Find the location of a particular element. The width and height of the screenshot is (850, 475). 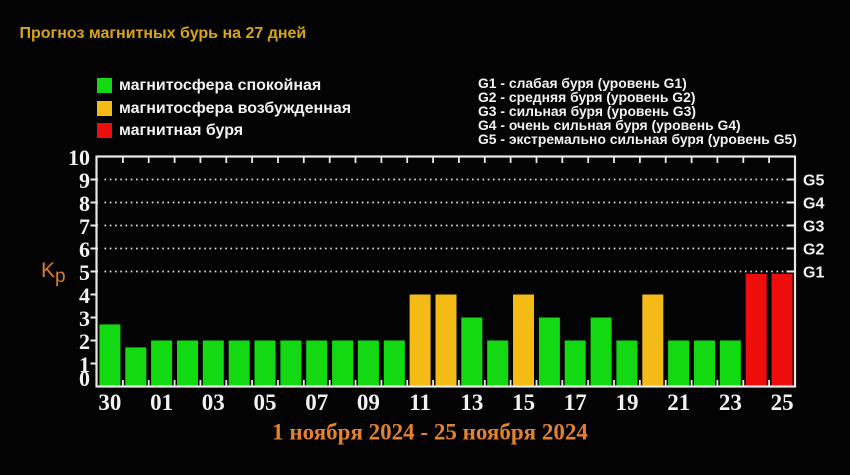

svg-text: 03 is located at coordinates (213, 402).